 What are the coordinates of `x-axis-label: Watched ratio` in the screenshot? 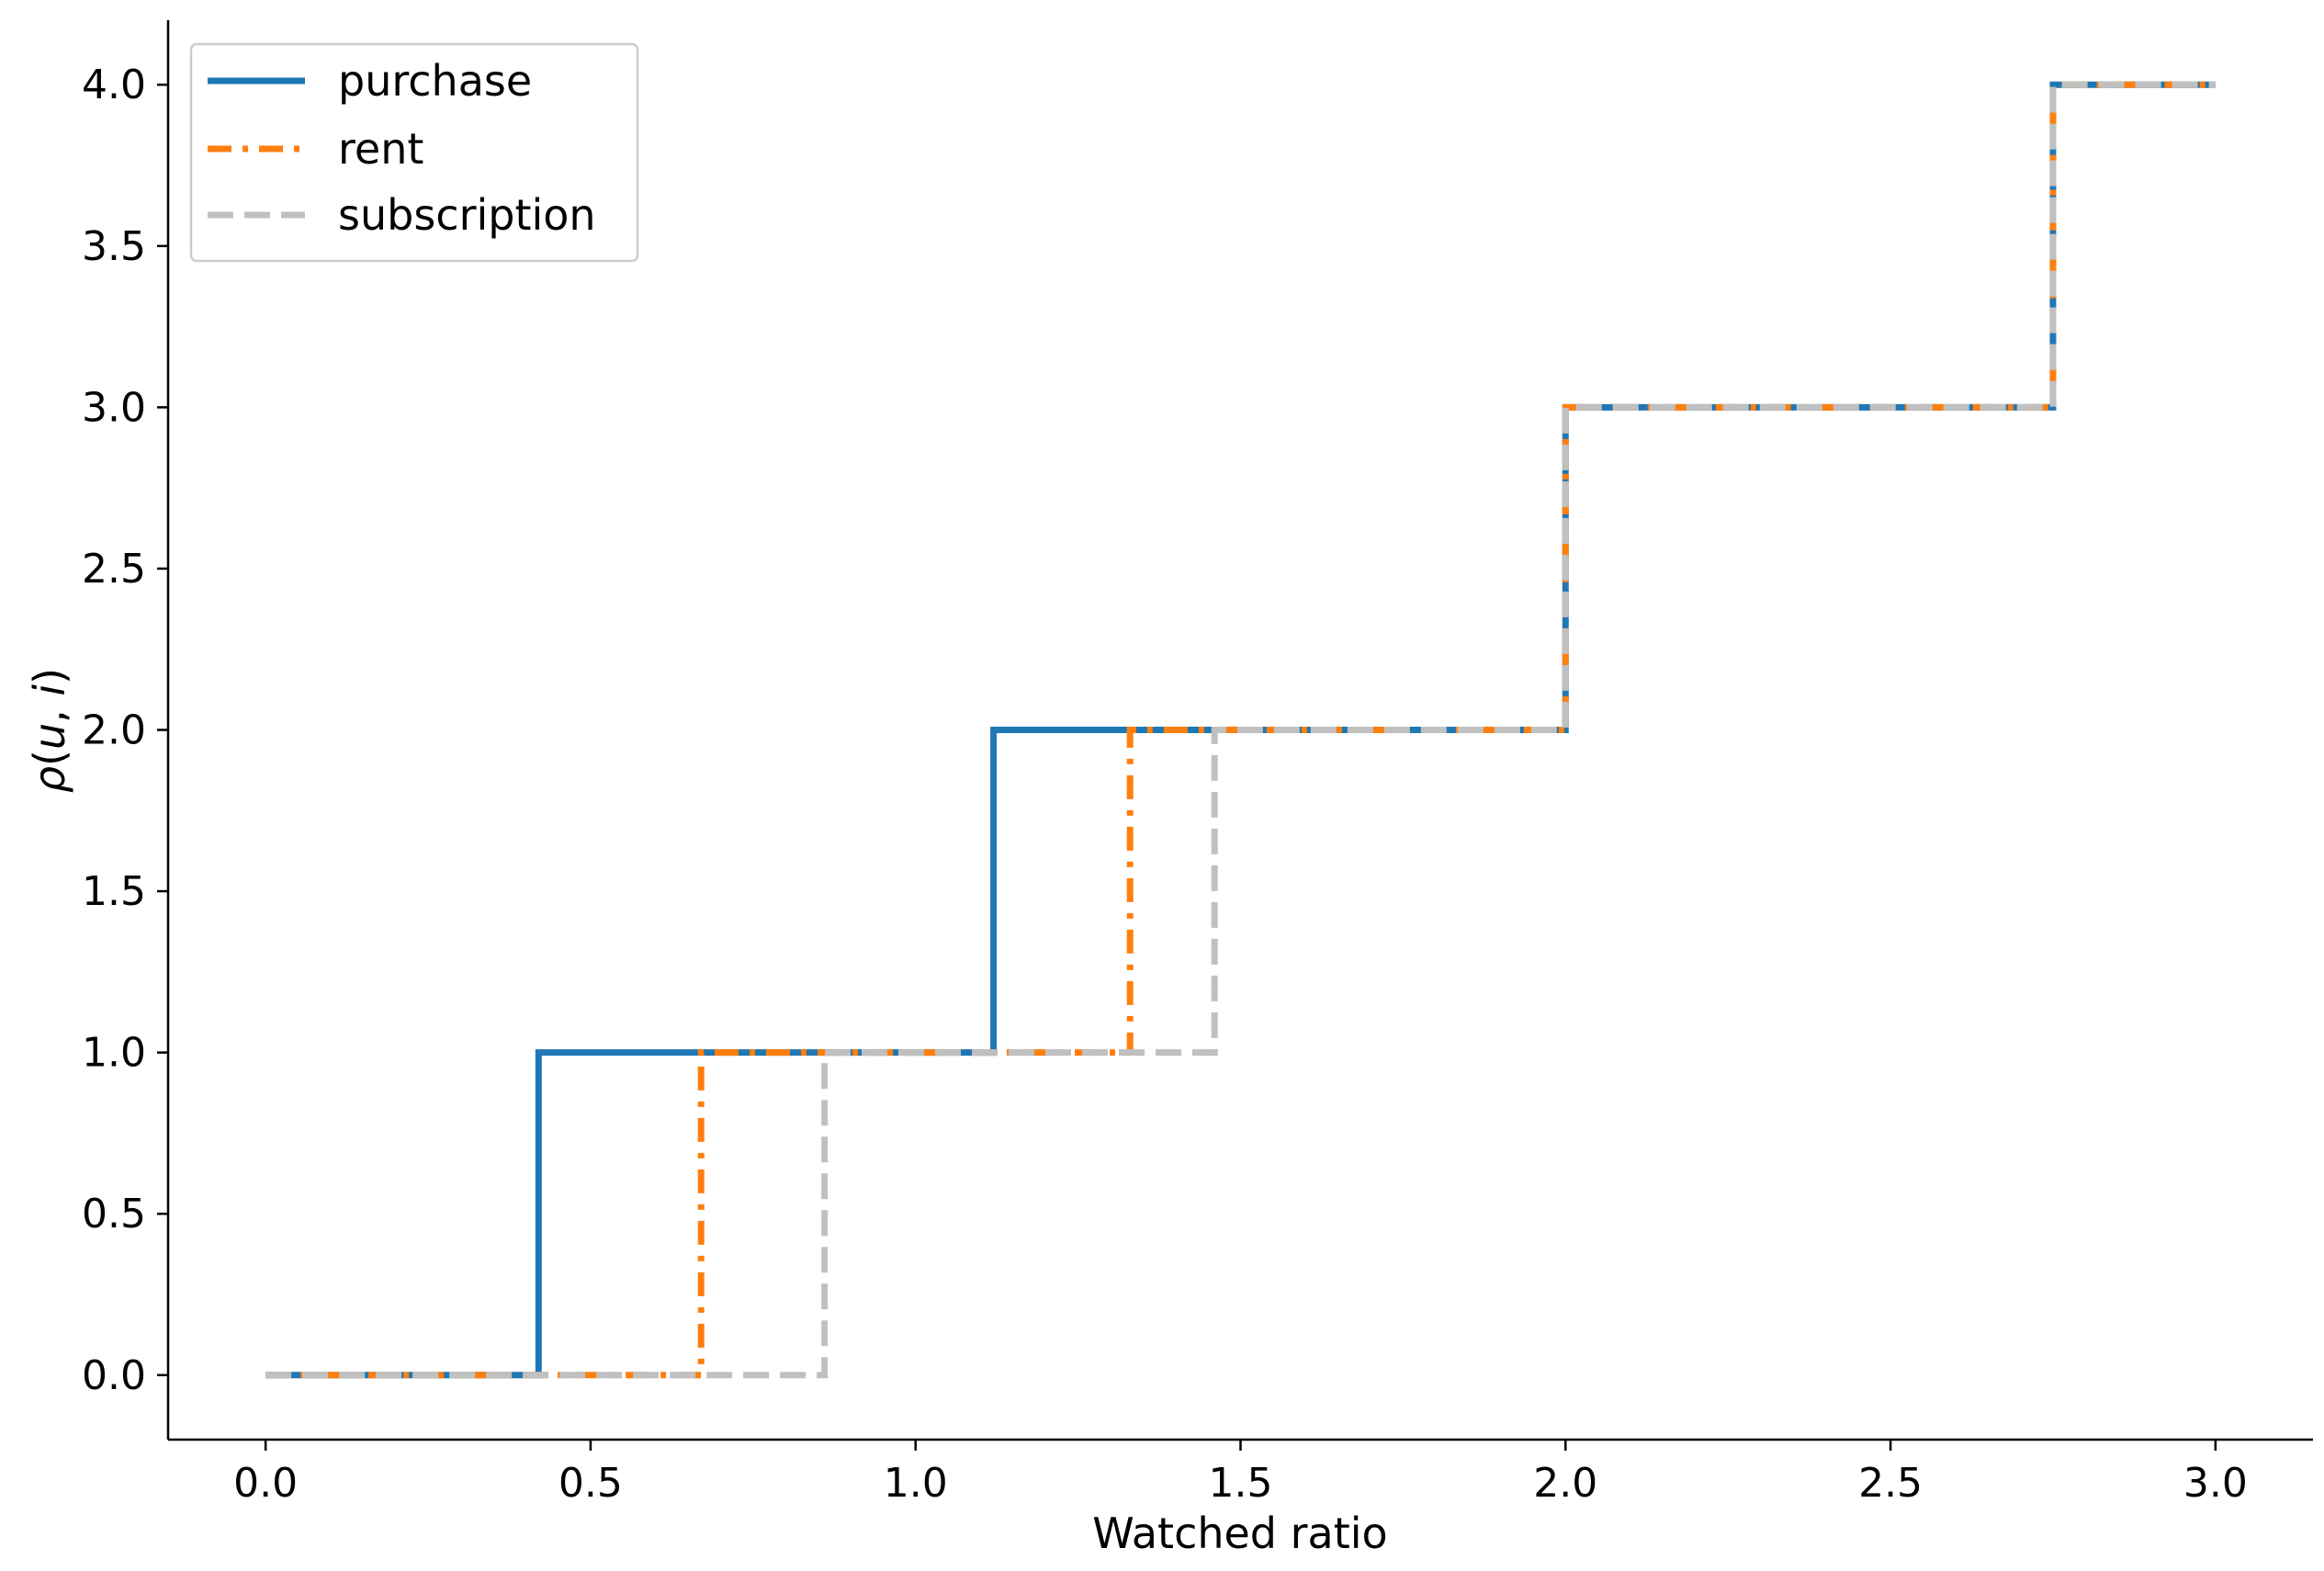 It's located at (1239, 1534).